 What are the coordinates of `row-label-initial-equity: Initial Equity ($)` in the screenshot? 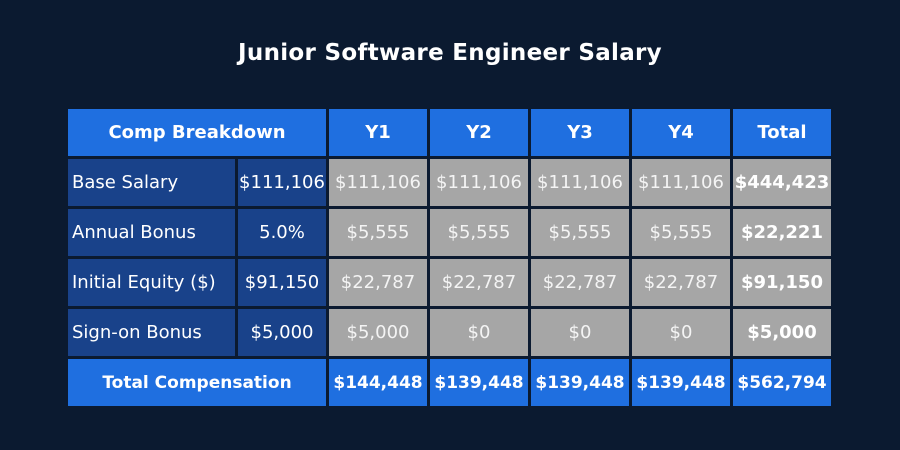 It's located at (151, 282).